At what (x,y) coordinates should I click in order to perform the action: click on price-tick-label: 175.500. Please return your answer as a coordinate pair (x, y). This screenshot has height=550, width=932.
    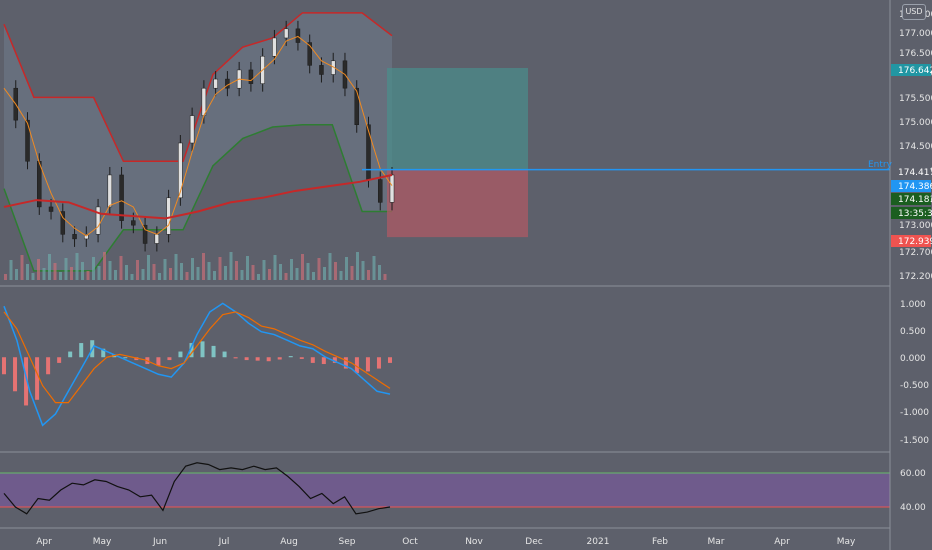
    Looking at the image, I should click on (915, 99).